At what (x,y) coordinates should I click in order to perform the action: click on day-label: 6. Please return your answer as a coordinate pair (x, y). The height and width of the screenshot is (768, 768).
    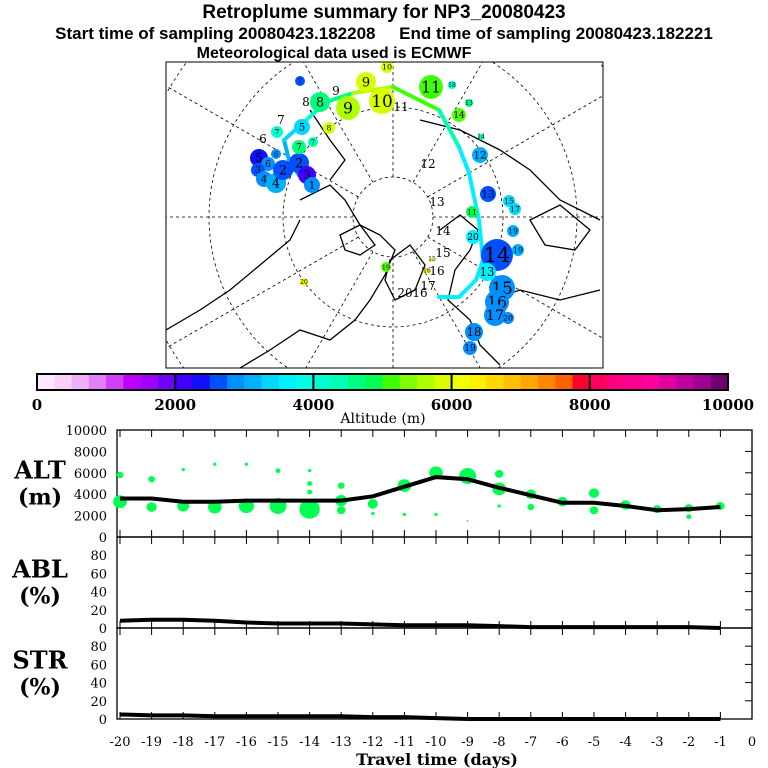
    Looking at the image, I should click on (263, 139).